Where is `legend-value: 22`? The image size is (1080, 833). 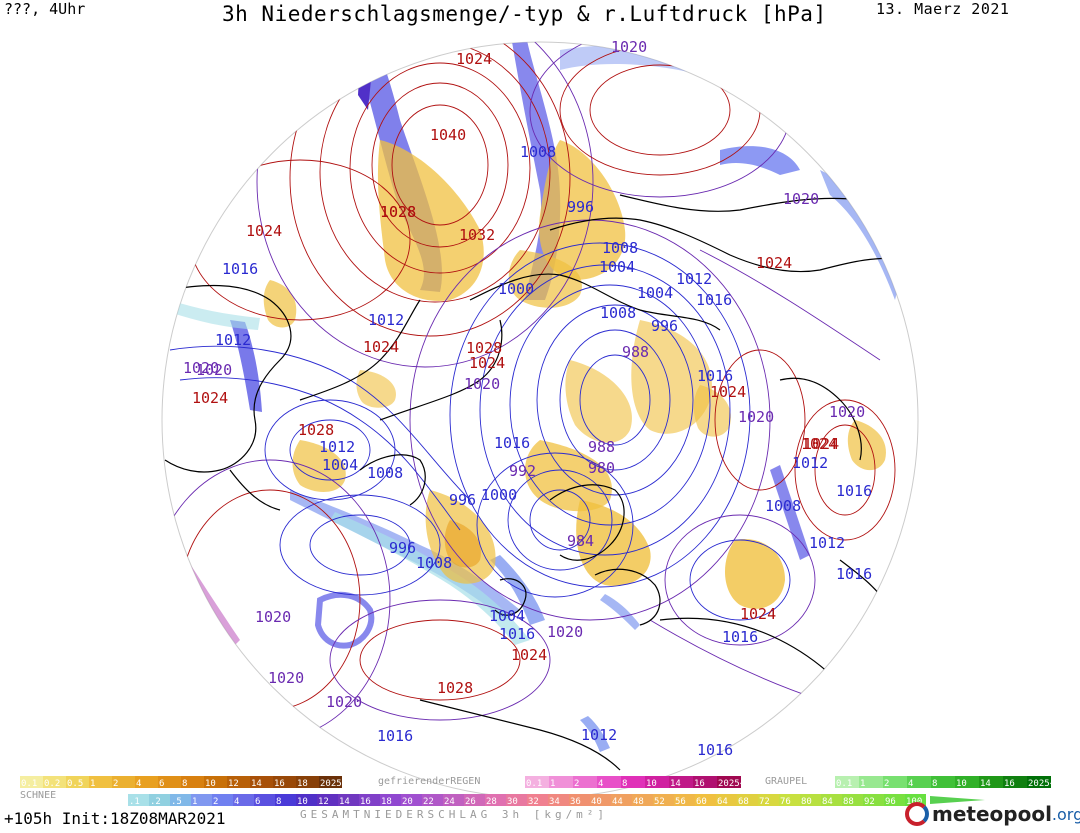 legend-value: 22 is located at coordinates (428, 802).